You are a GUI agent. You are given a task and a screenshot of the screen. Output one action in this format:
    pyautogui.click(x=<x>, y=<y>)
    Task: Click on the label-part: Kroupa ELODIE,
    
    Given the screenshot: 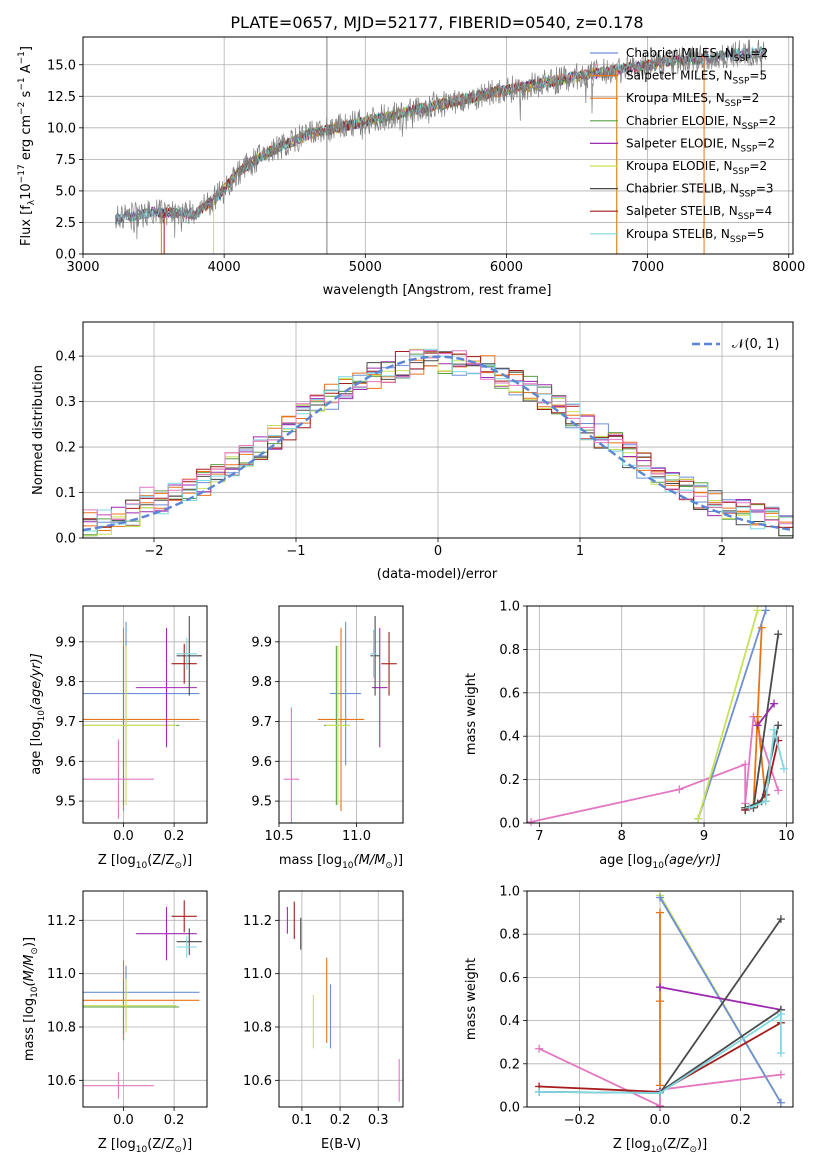 What is the action you would take?
    pyautogui.click(x=675, y=166)
    